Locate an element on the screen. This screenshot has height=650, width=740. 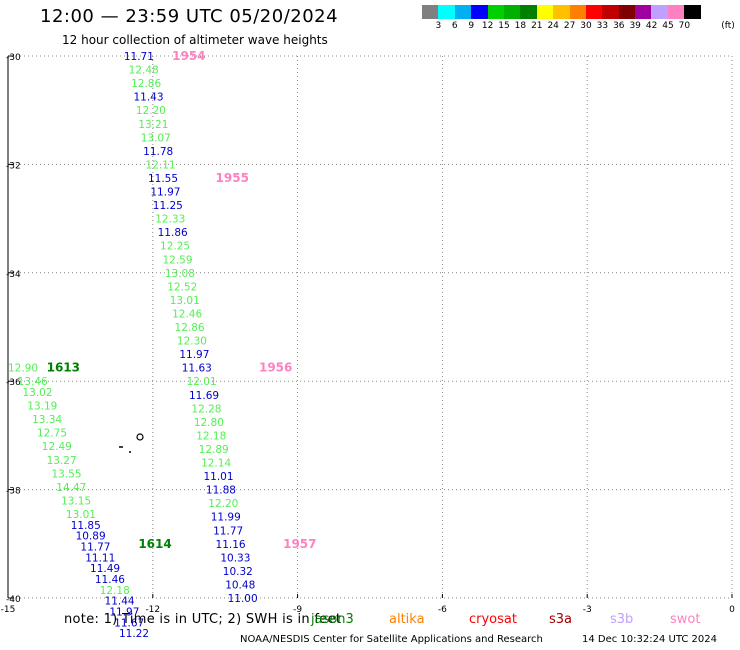
y-tick-label: -32 is located at coordinates (13, 166).